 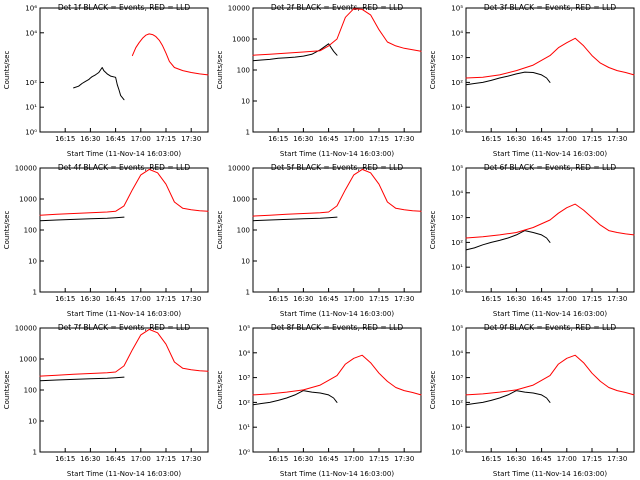 What do you see at coordinates (550, 7) in the screenshot?
I see `plot-title: Det 3f BLACK = Events, RED = LLD` at bounding box center [550, 7].